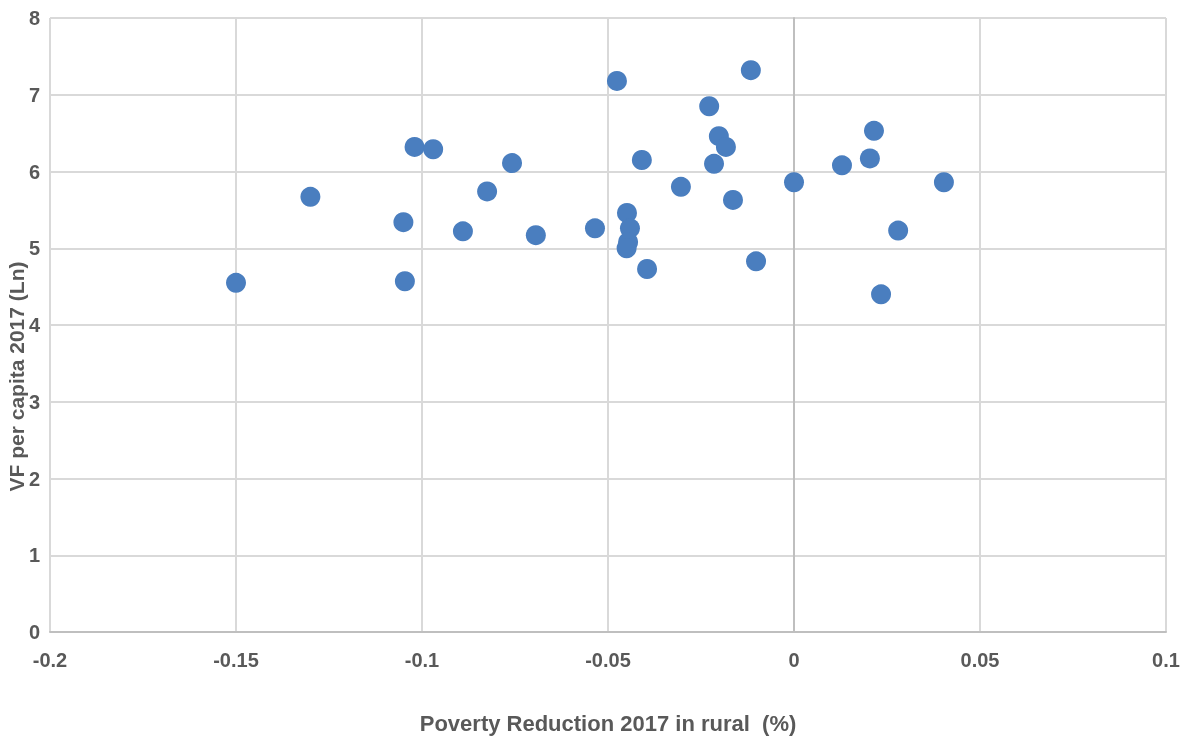 Image resolution: width=1186 pixels, height=753 pixels. Describe the element at coordinates (794, 660) in the screenshot. I see `x-tick-label: 0` at that location.